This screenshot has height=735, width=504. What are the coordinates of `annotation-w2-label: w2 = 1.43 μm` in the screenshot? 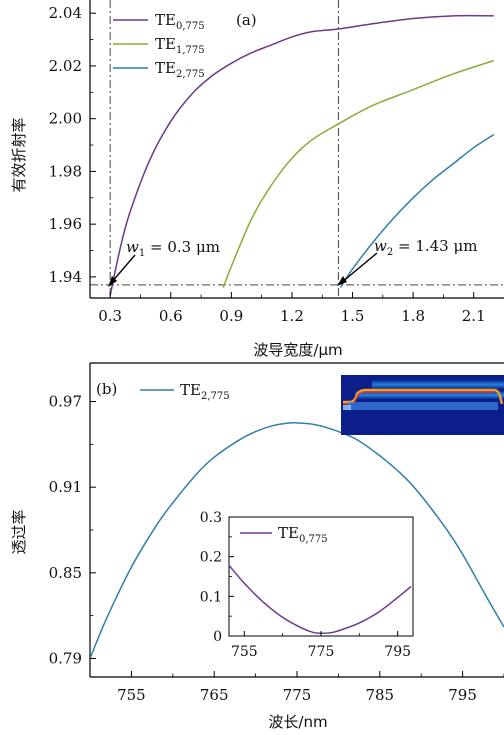 It's located at (425, 247).